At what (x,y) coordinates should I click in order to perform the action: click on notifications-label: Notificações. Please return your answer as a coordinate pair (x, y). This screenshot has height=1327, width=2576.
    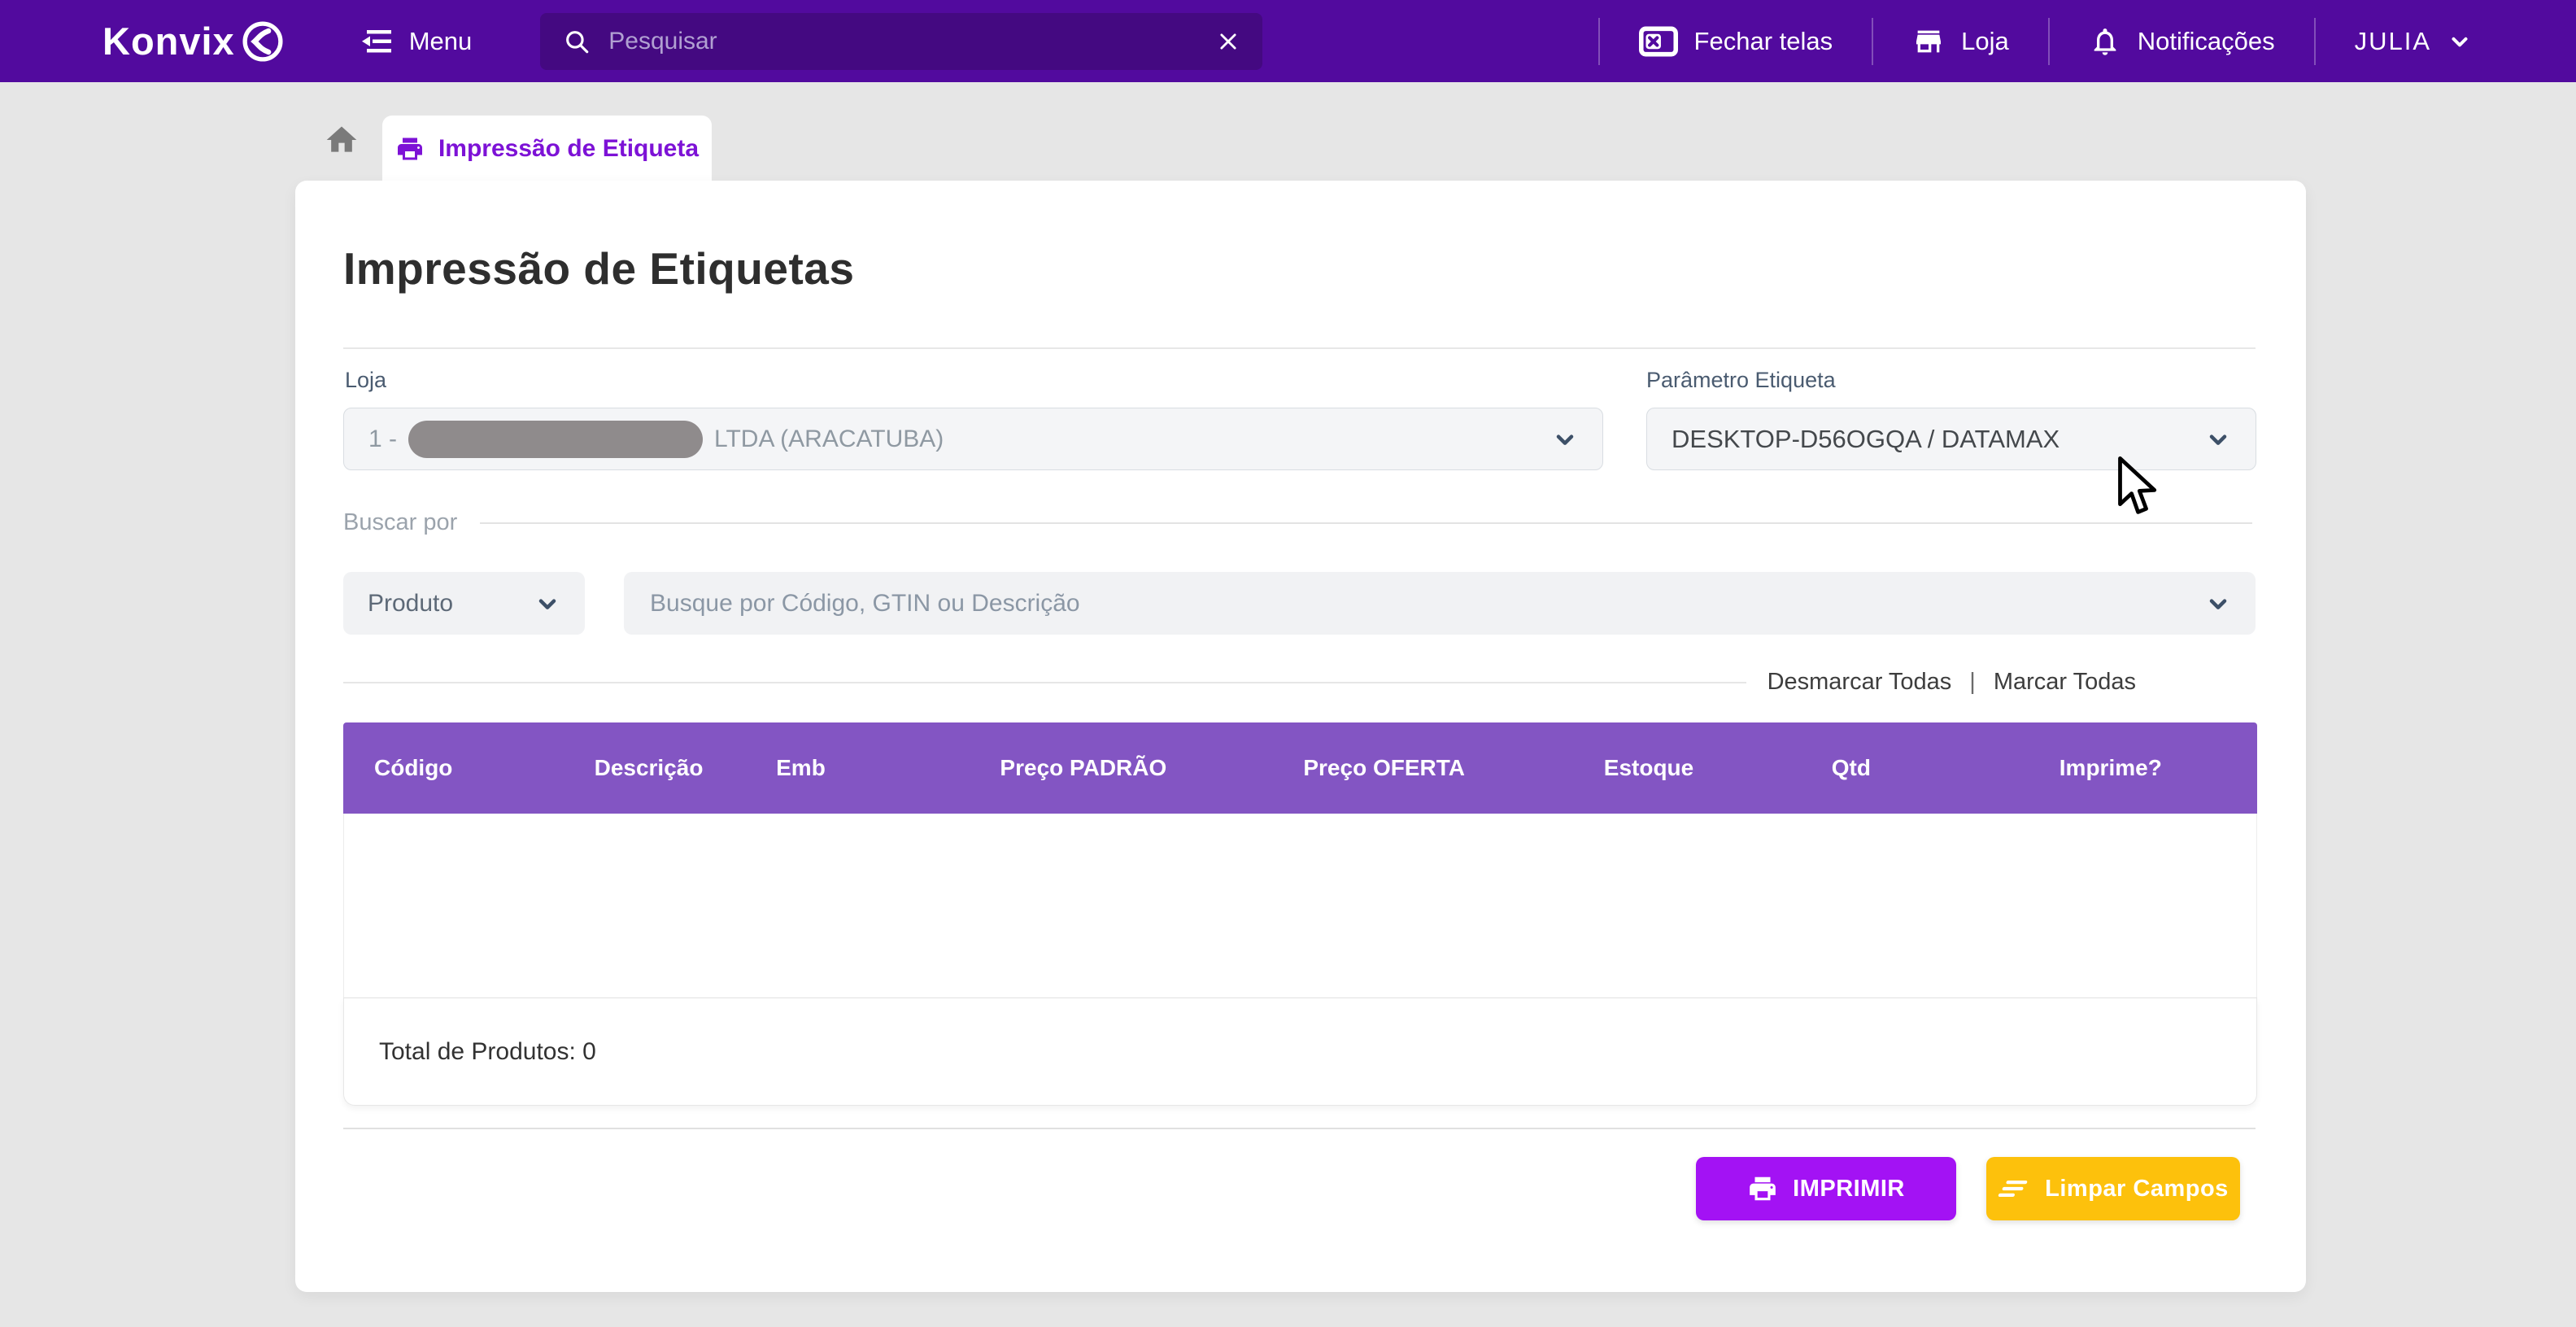
    Looking at the image, I should click on (2206, 40).